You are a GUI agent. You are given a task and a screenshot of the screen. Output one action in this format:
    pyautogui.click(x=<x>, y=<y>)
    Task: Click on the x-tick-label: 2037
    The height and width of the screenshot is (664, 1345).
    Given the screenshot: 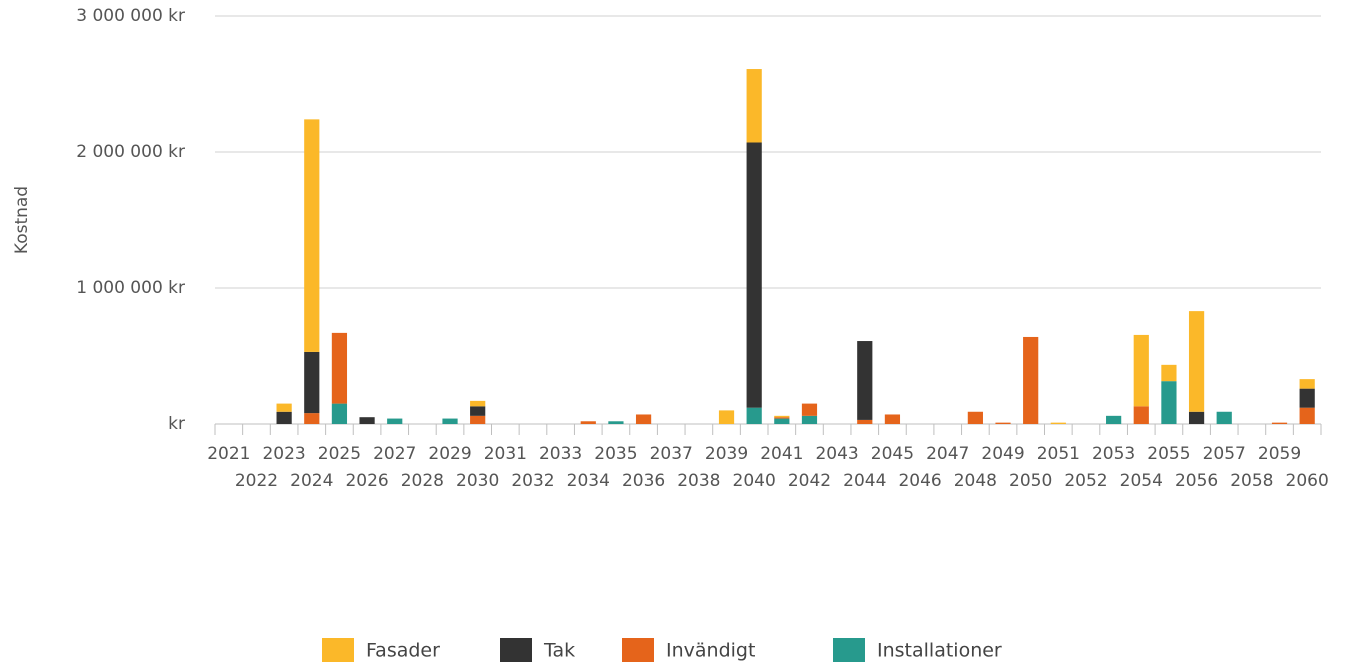 What is the action you would take?
    pyautogui.click(x=671, y=454)
    